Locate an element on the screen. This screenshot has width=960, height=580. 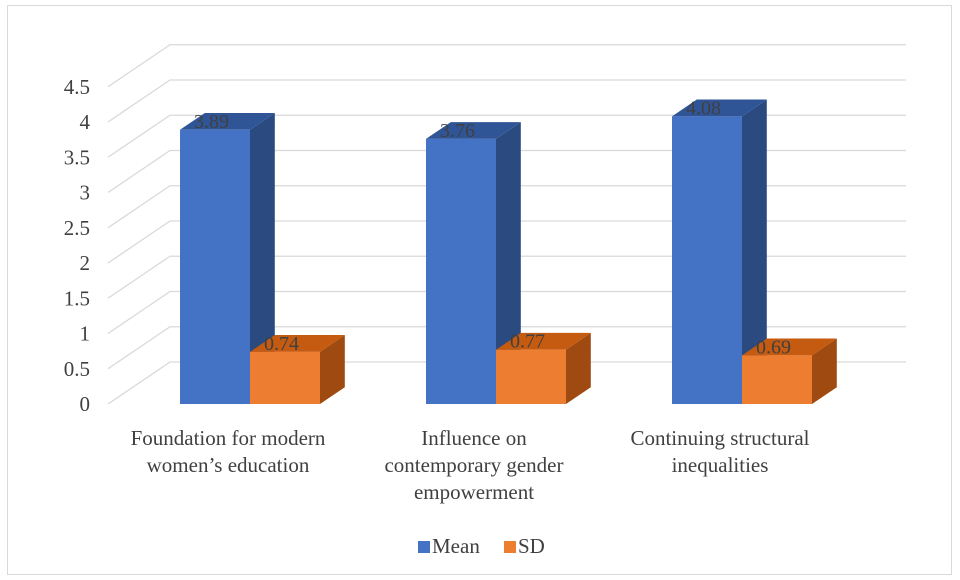
y-tick-label: 3 is located at coordinates (85, 193).